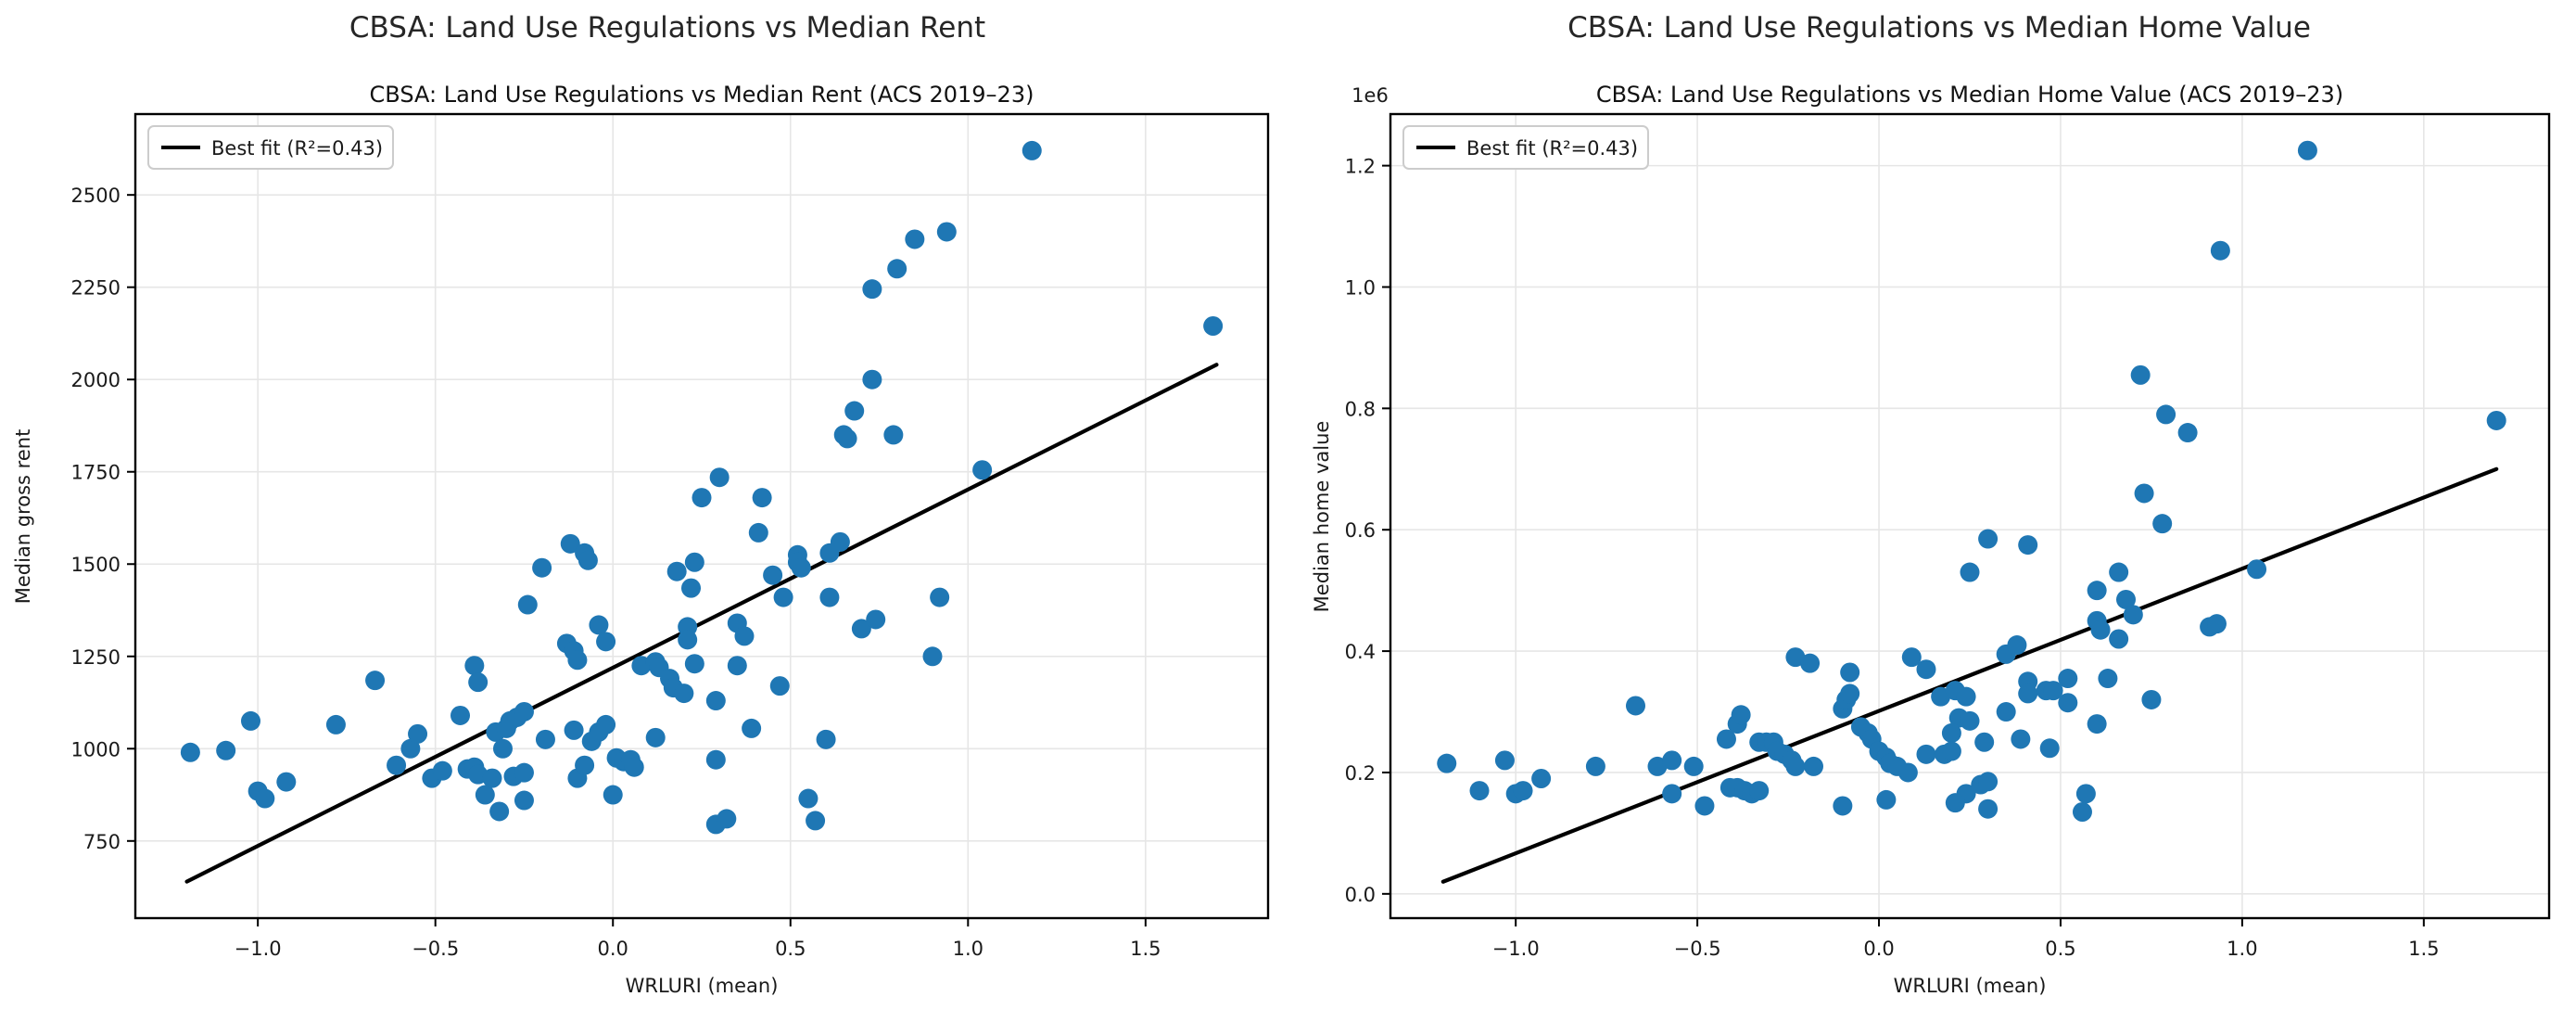 This screenshot has height=1022, width=2576. What do you see at coordinates (1360, 409) in the screenshot?
I see `y-tick-label: 0.8` at bounding box center [1360, 409].